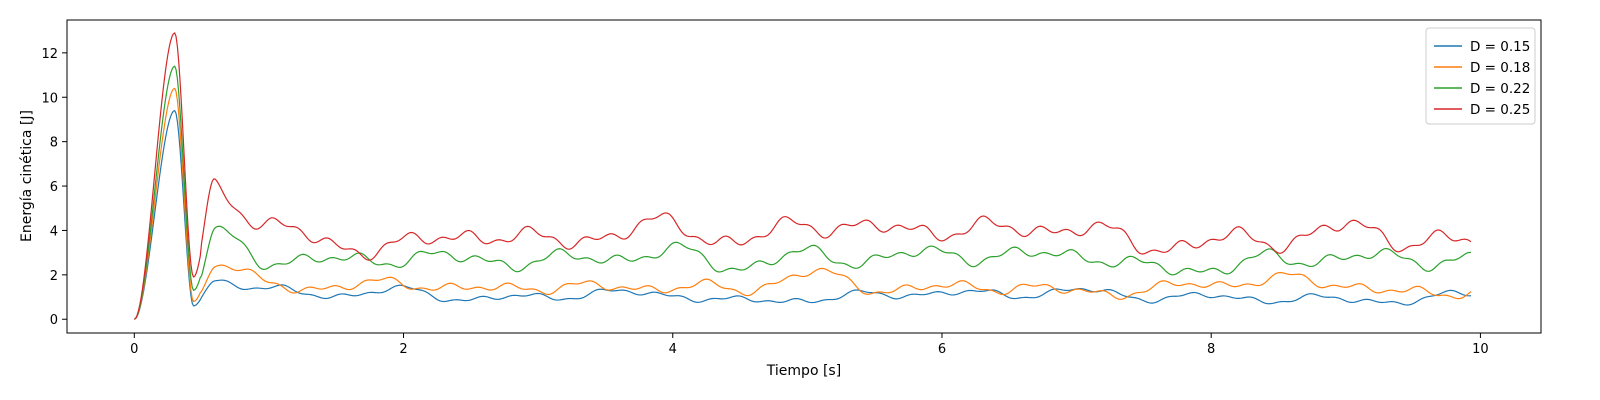 The width and height of the screenshot is (1600, 400). I want to click on y-axis-ticks: 0 2 4 6 8 10 12, so click(54, 187).